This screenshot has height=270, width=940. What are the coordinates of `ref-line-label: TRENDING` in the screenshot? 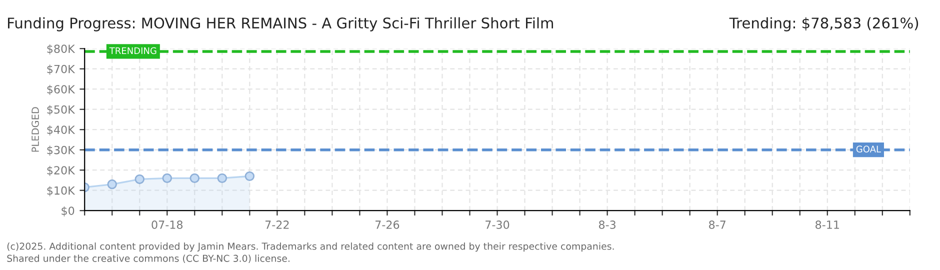 It's located at (132, 50).